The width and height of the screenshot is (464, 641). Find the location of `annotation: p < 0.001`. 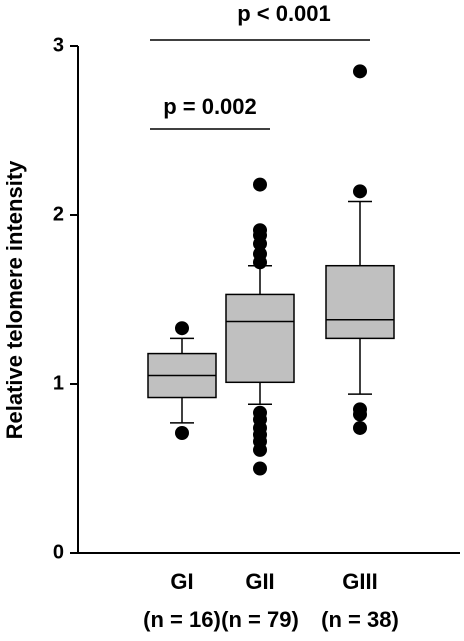

annotation: p < 0.001 is located at coordinates (284, 13).